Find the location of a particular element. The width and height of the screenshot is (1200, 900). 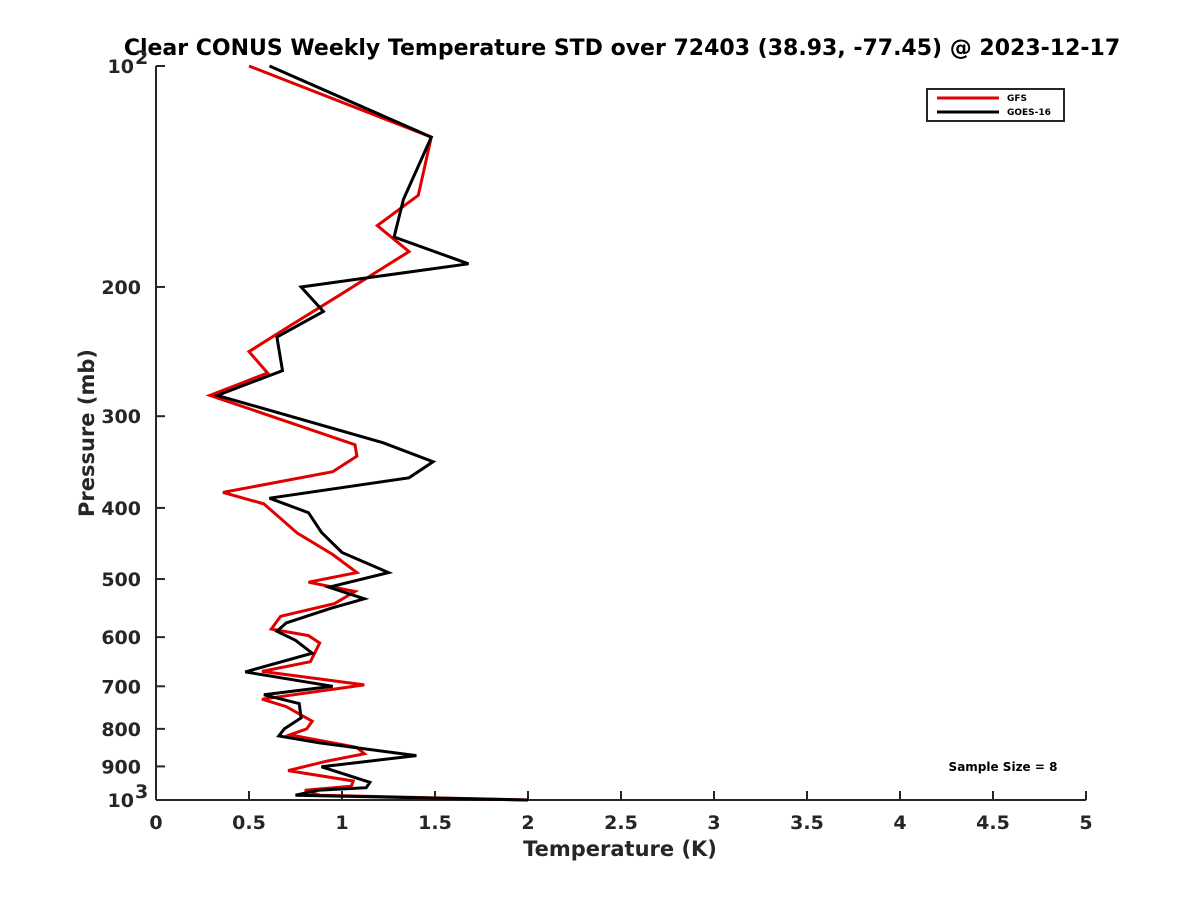

x-tick-label: 5 is located at coordinates (1085, 823).